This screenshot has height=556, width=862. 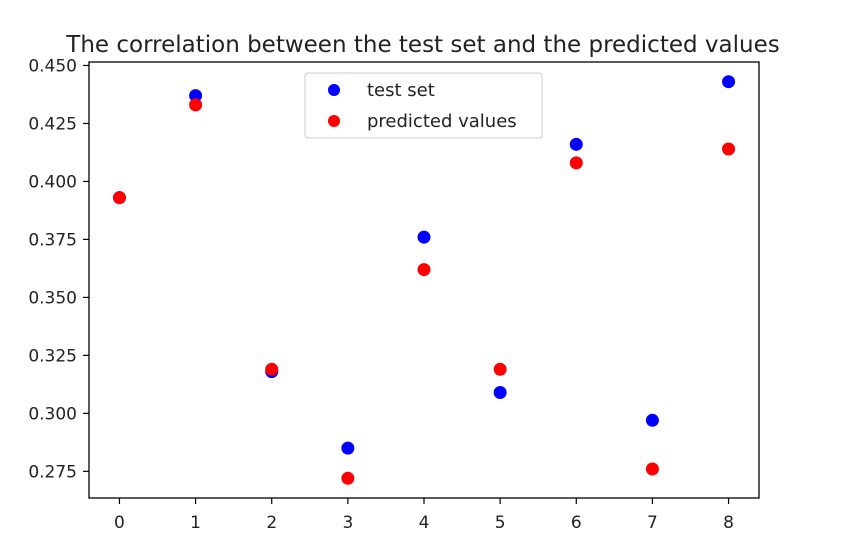 What do you see at coordinates (500, 523) in the screenshot?
I see `x-tick-label: 5` at bounding box center [500, 523].